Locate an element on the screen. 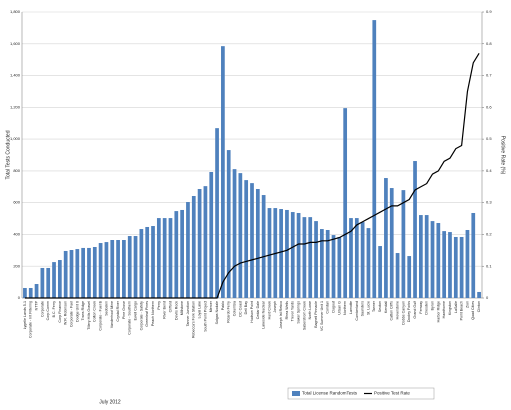 Image resolution: width=511 pixels, height=410 pixels. x-tick-label: Solgas Nodale is located at coordinates (217, 312).